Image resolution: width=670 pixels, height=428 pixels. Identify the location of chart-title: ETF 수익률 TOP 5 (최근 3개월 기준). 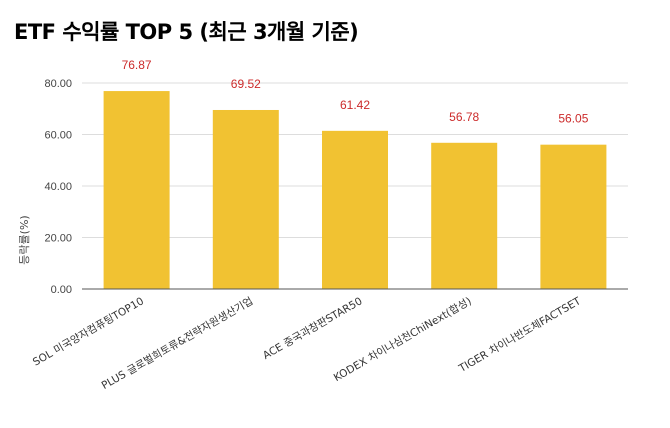
(186, 32).